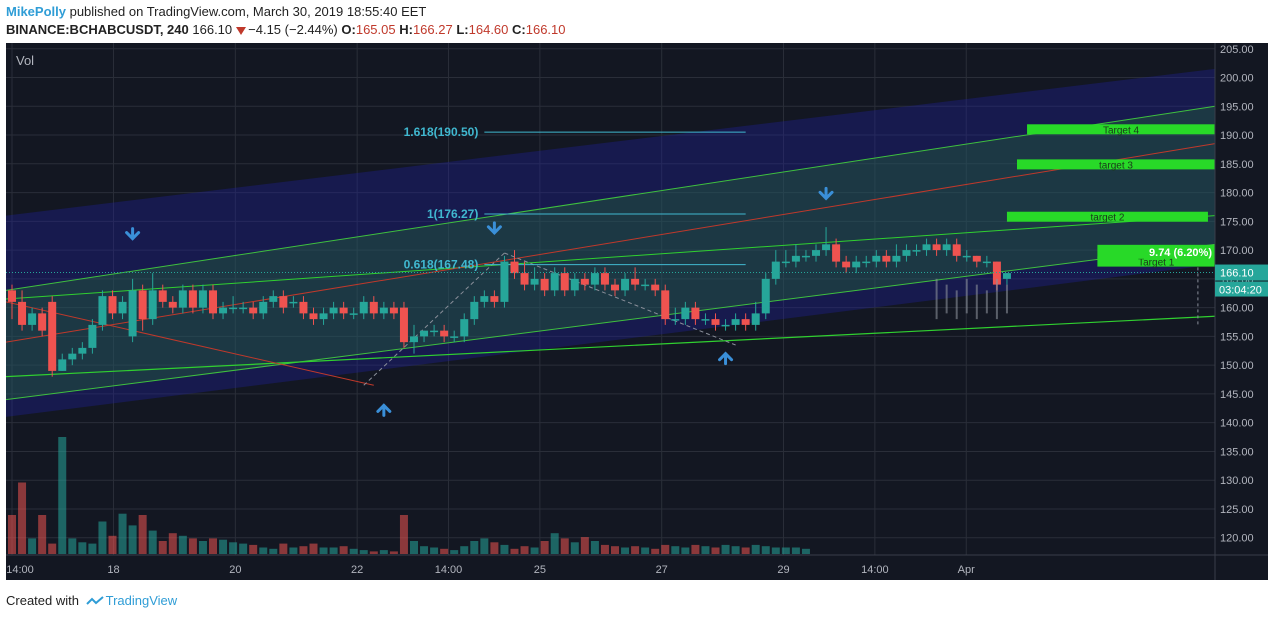 This screenshot has width=1274, height=618. I want to click on price-axis-label: 170.00, so click(1237, 251).